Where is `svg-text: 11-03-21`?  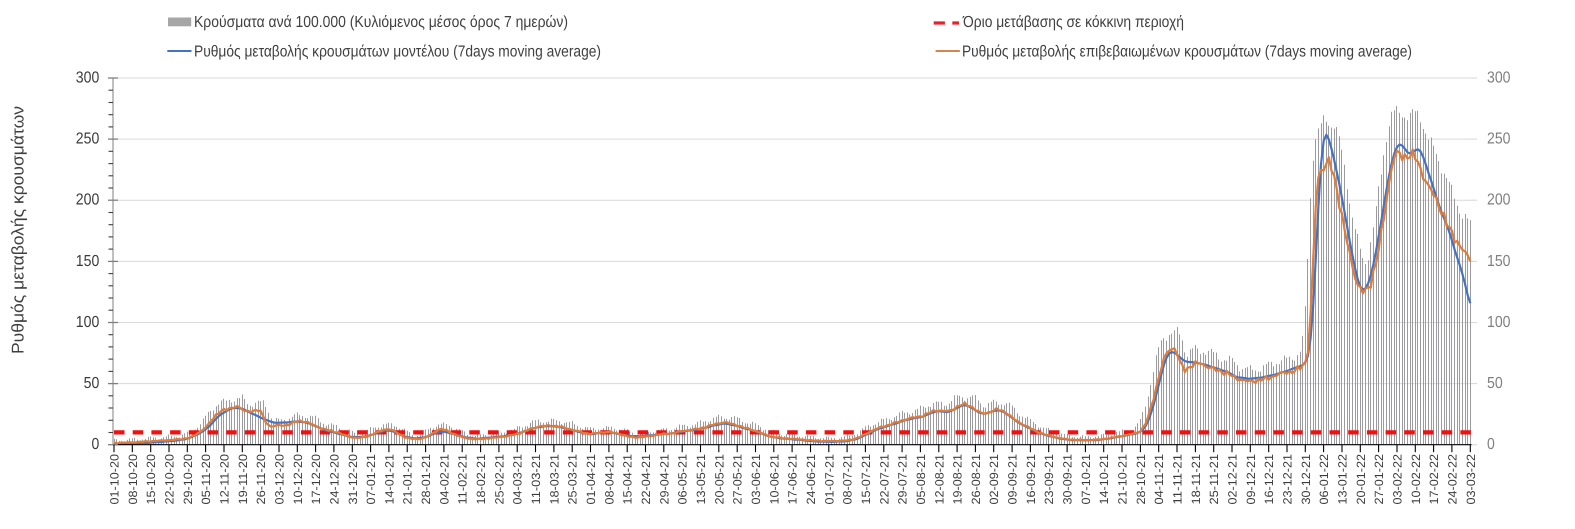 svg-text: 11-03-21 is located at coordinates (536, 479).